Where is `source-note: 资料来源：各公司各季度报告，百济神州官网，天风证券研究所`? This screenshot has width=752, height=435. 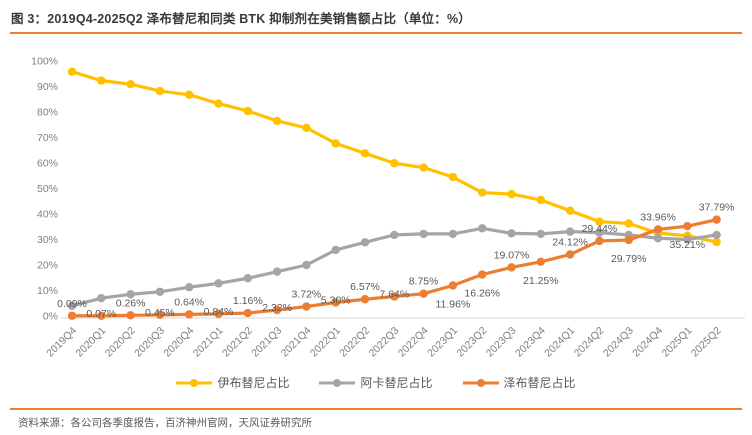
source-note: 资料来源：各公司各季度报告，百济神州官网，天风证券研究所 is located at coordinates (165, 423).